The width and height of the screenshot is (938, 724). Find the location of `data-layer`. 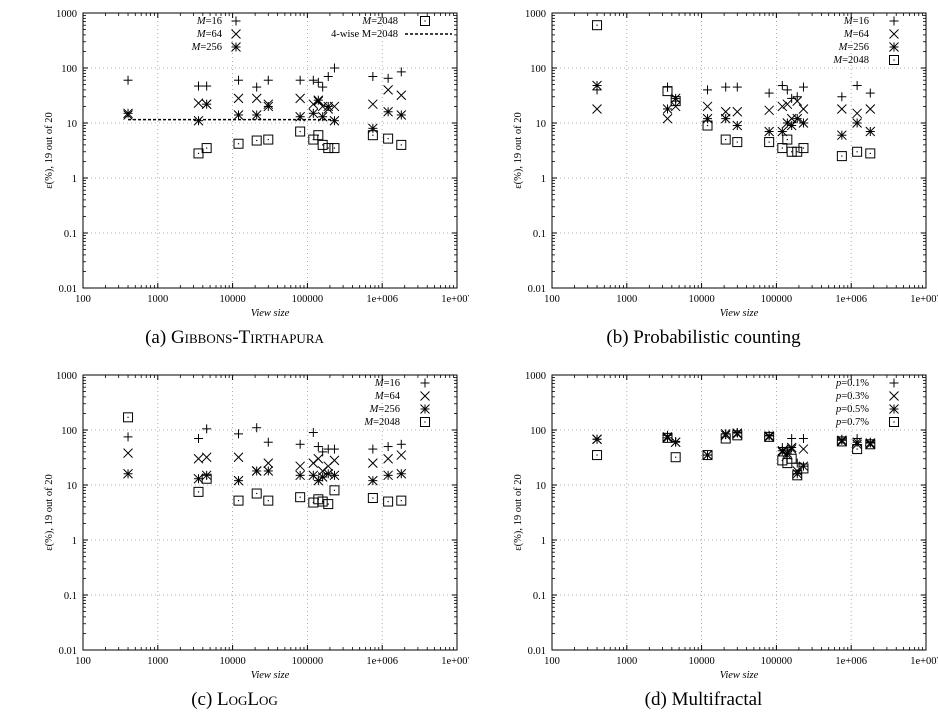

data-layer is located at coordinates (265, 111).